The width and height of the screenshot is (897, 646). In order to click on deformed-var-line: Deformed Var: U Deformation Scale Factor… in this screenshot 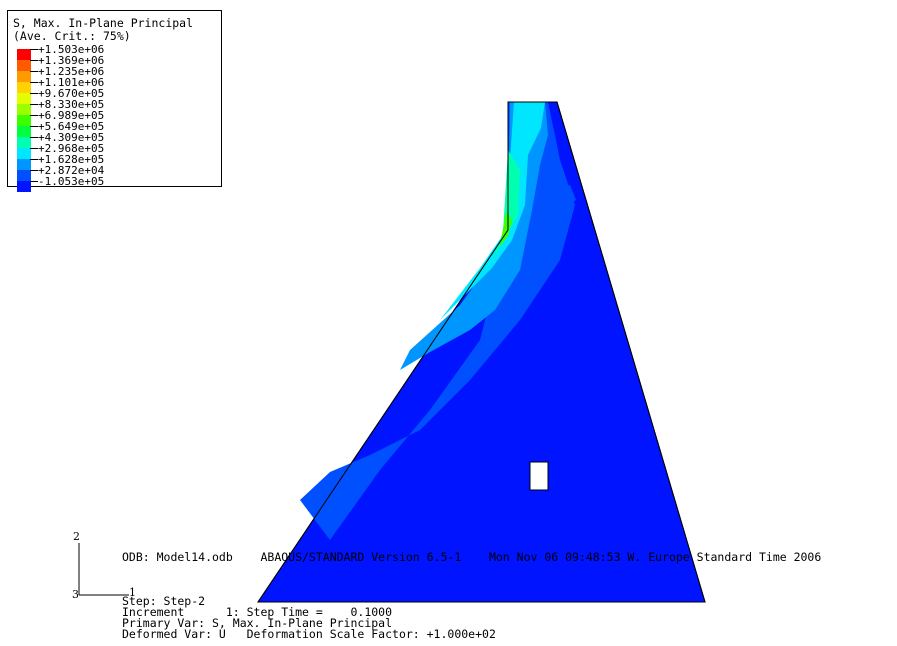, I will do `click(309, 634)`.